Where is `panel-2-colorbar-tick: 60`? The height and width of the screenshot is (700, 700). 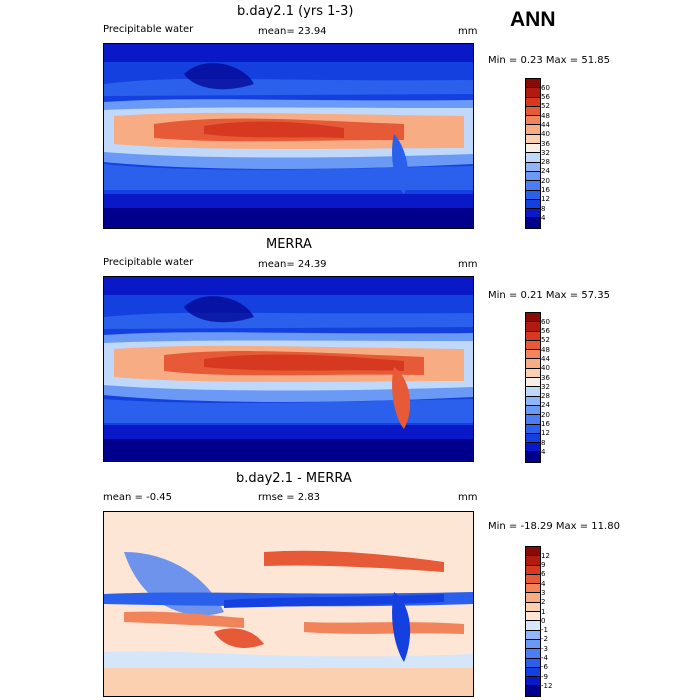
panel-2-colorbar-tick: 60 is located at coordinates (545, 322).